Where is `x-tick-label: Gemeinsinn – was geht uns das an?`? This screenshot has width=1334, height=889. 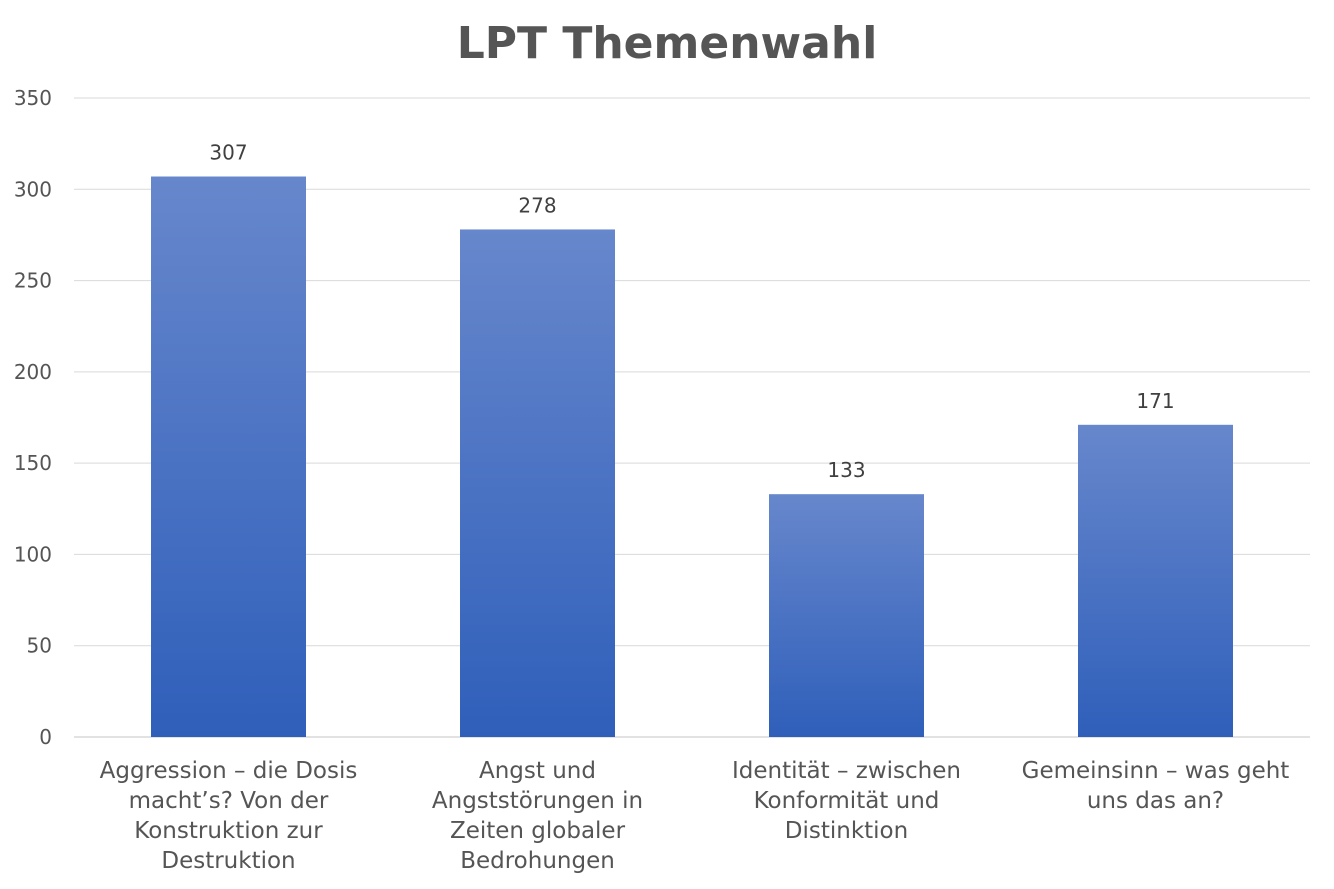
x-tick-label: Gemeinsinn – was geht uns das an? is located at coordinates (1156, 786).